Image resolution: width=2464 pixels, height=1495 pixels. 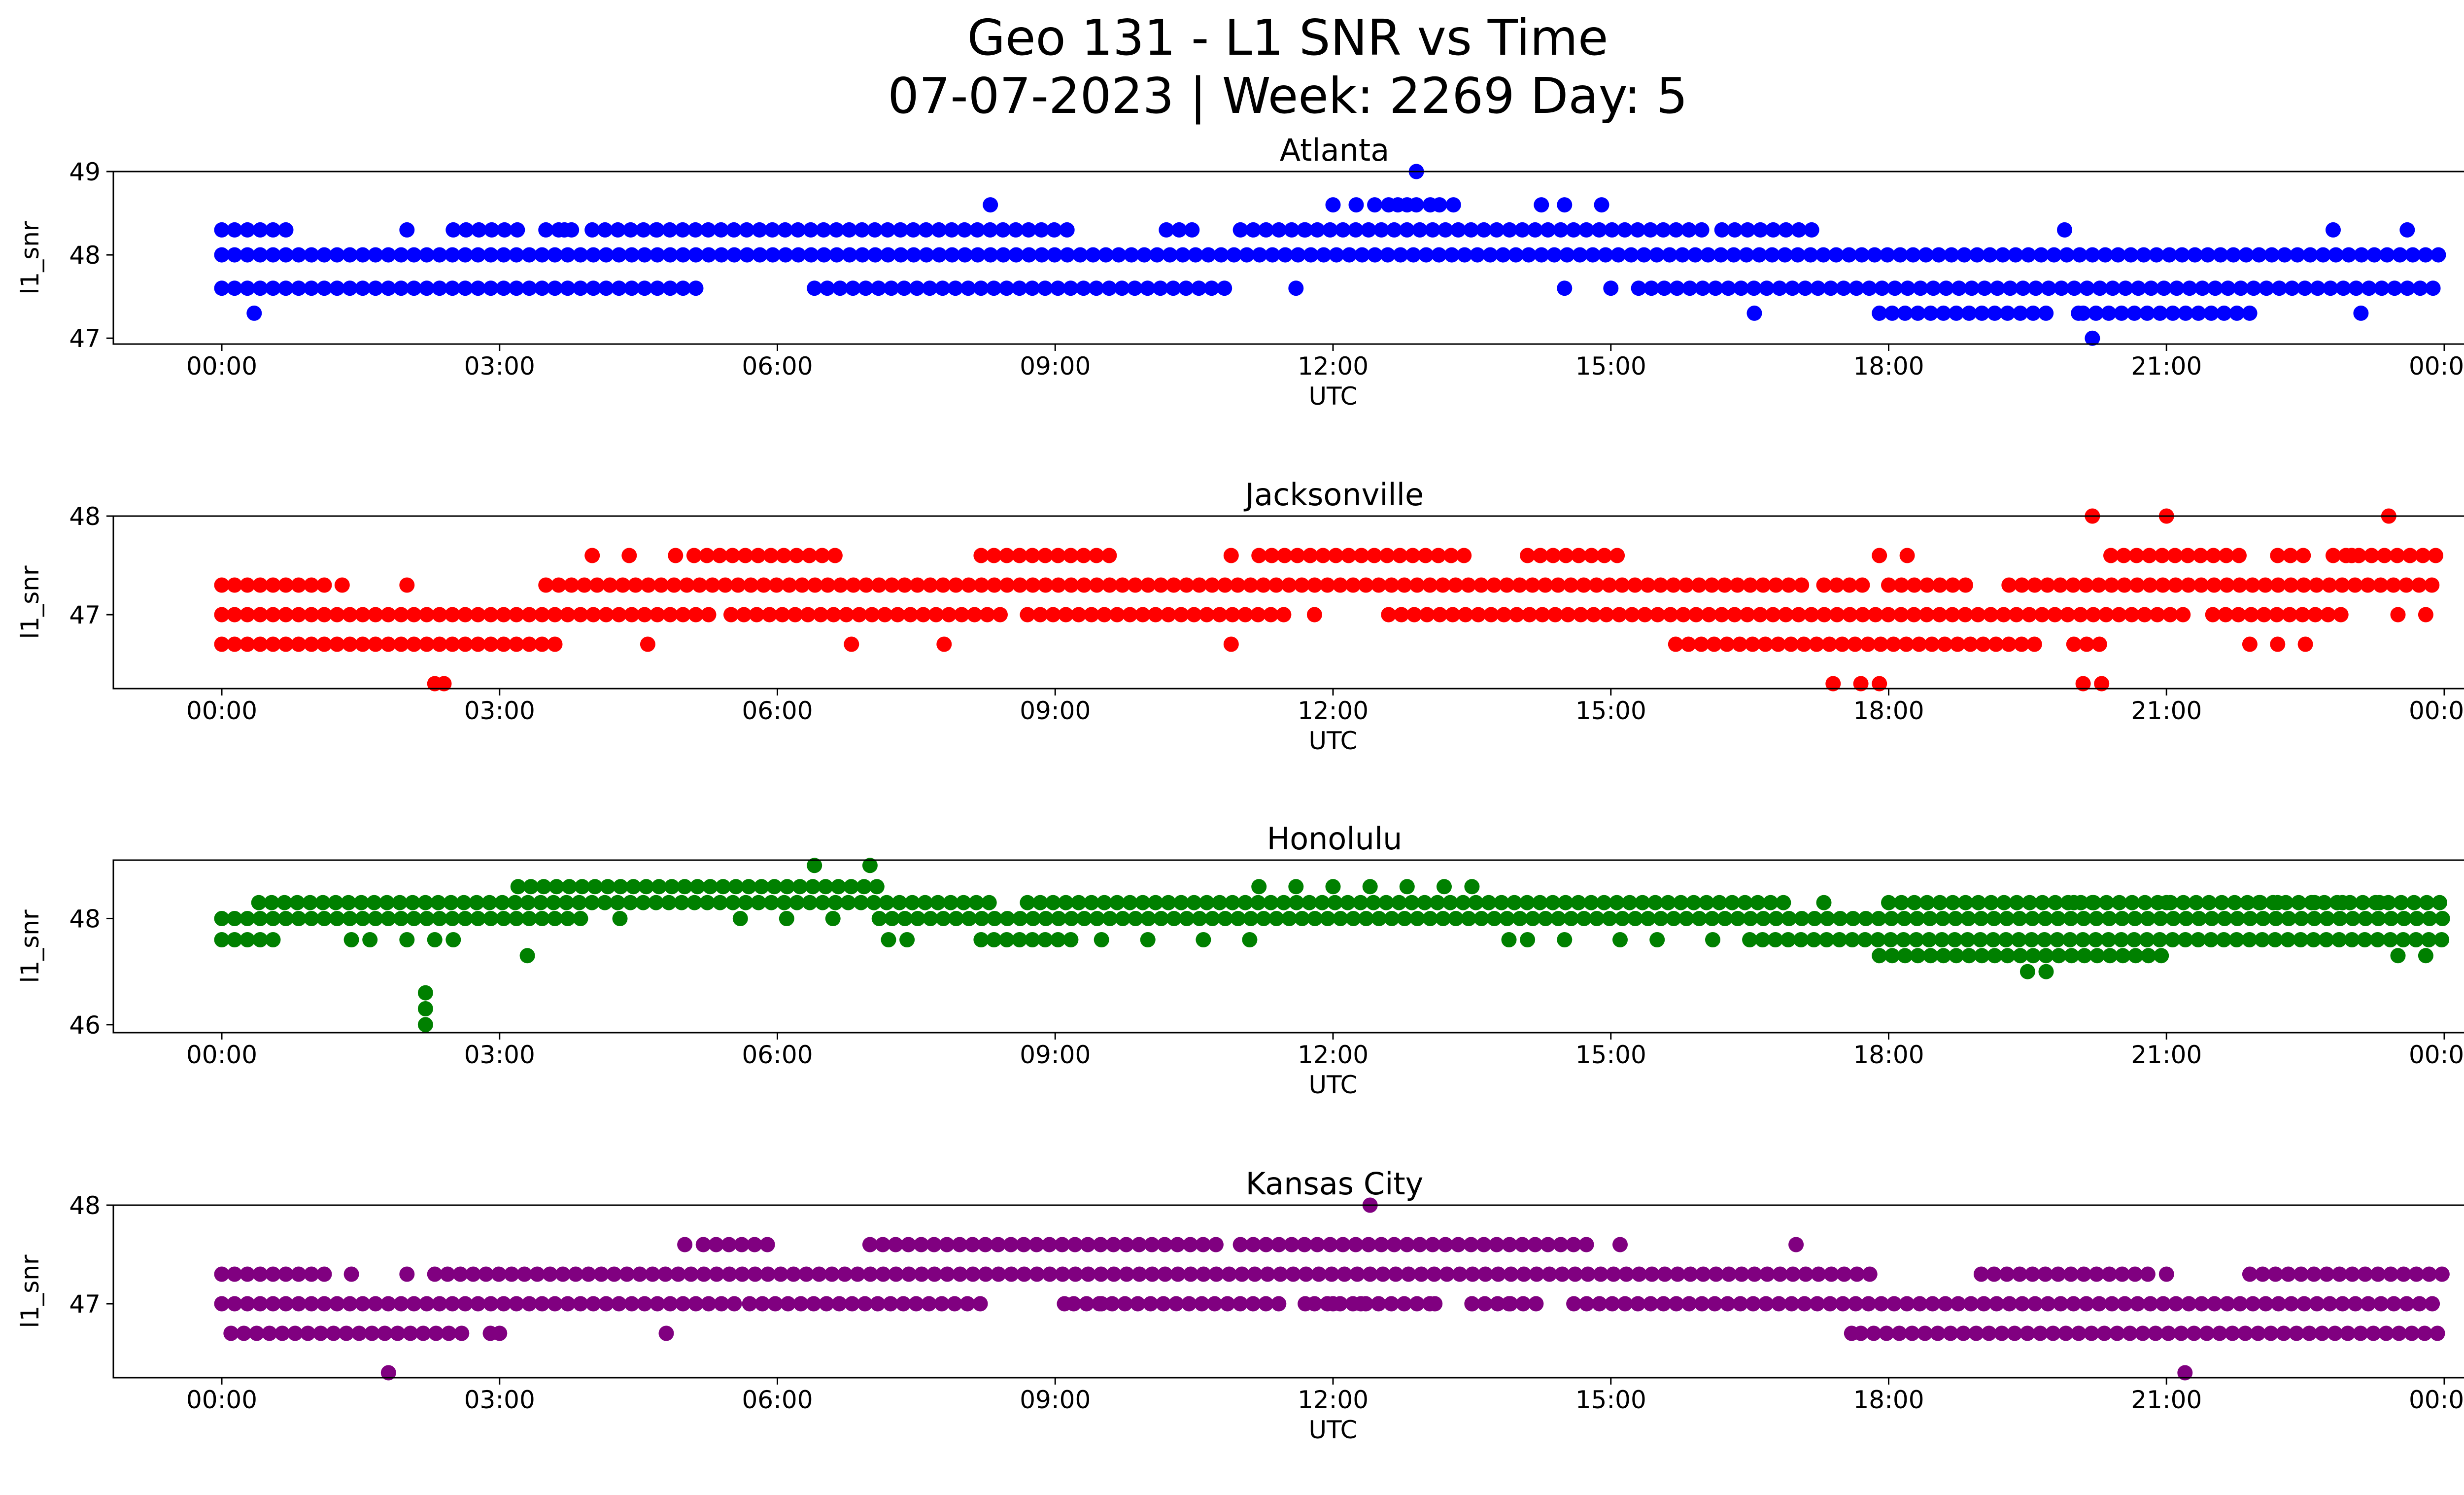 What do you see at coordinates (1333, 495) in the screenshot?
I see `subplot-title-jacksonville: Jacksonville` at bounding box center [1333, 495].